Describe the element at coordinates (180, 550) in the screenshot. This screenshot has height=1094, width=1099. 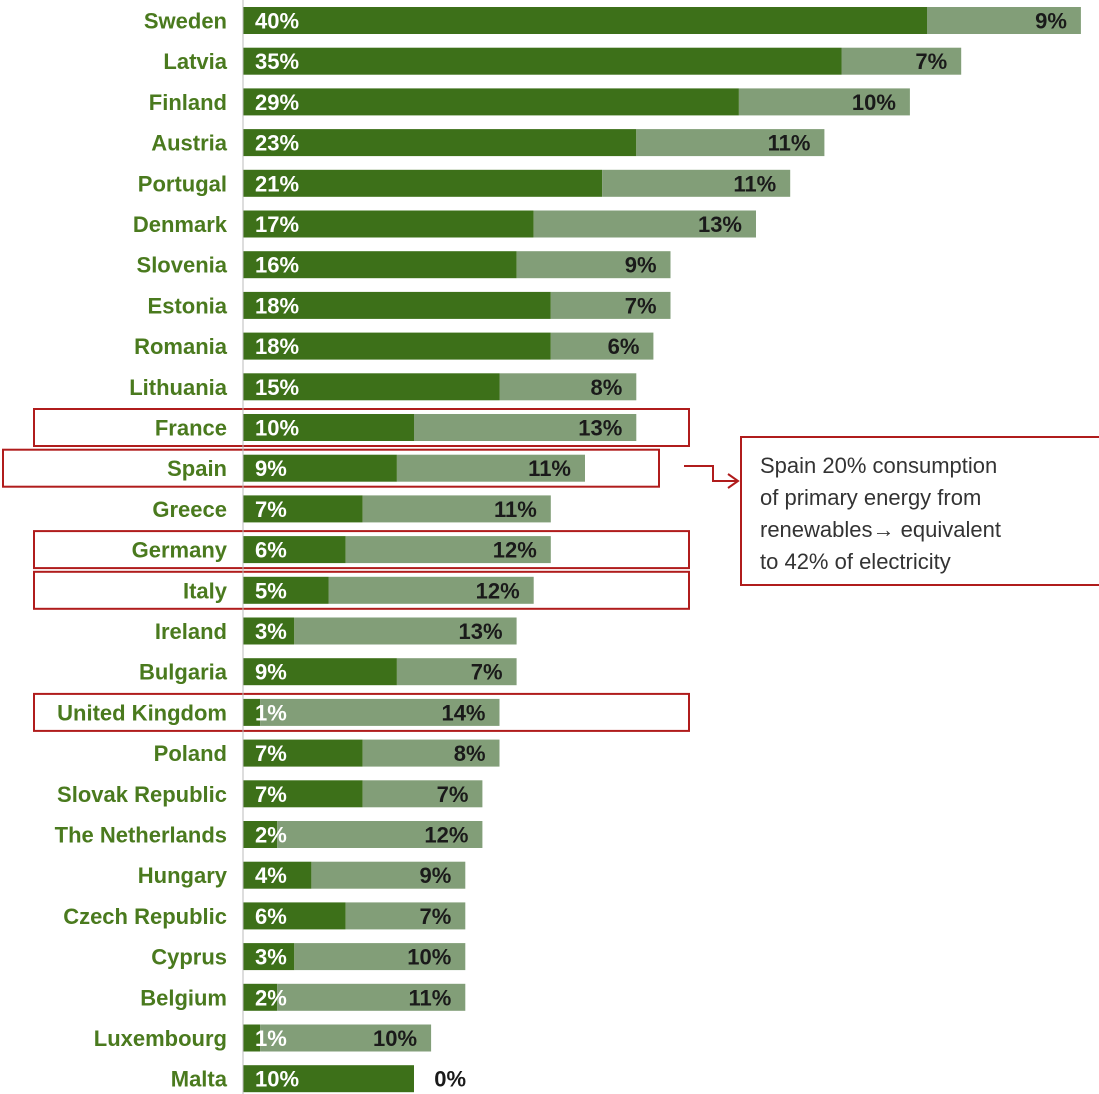
I see `category-label: Germany` at that location.